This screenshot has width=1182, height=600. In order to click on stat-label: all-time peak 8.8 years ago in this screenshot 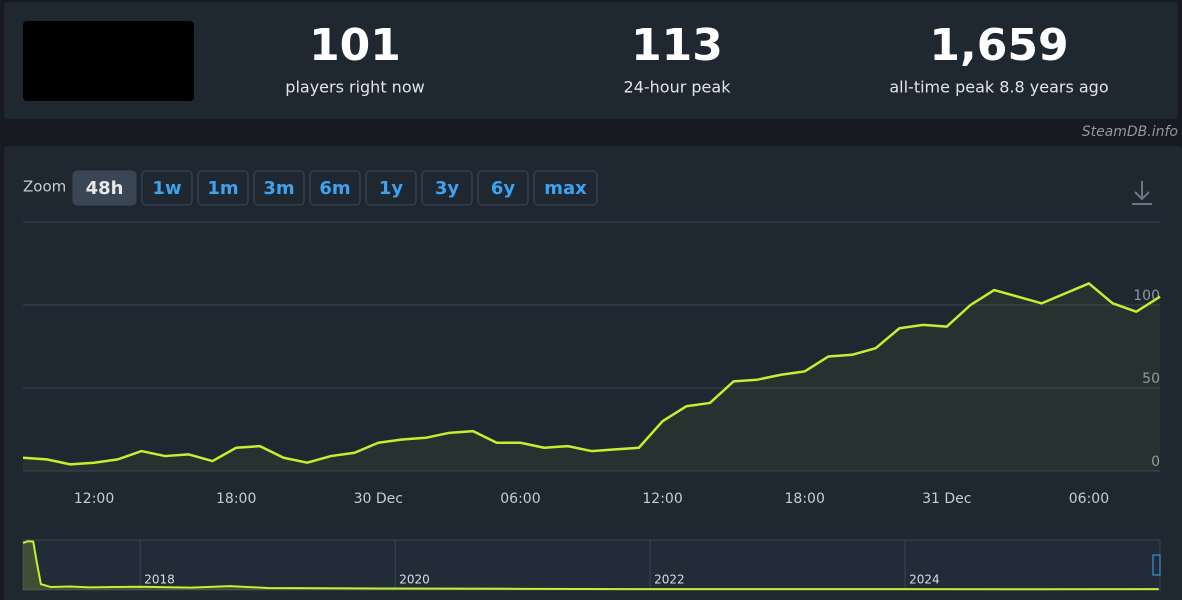, I will do `click(998, 87)`.